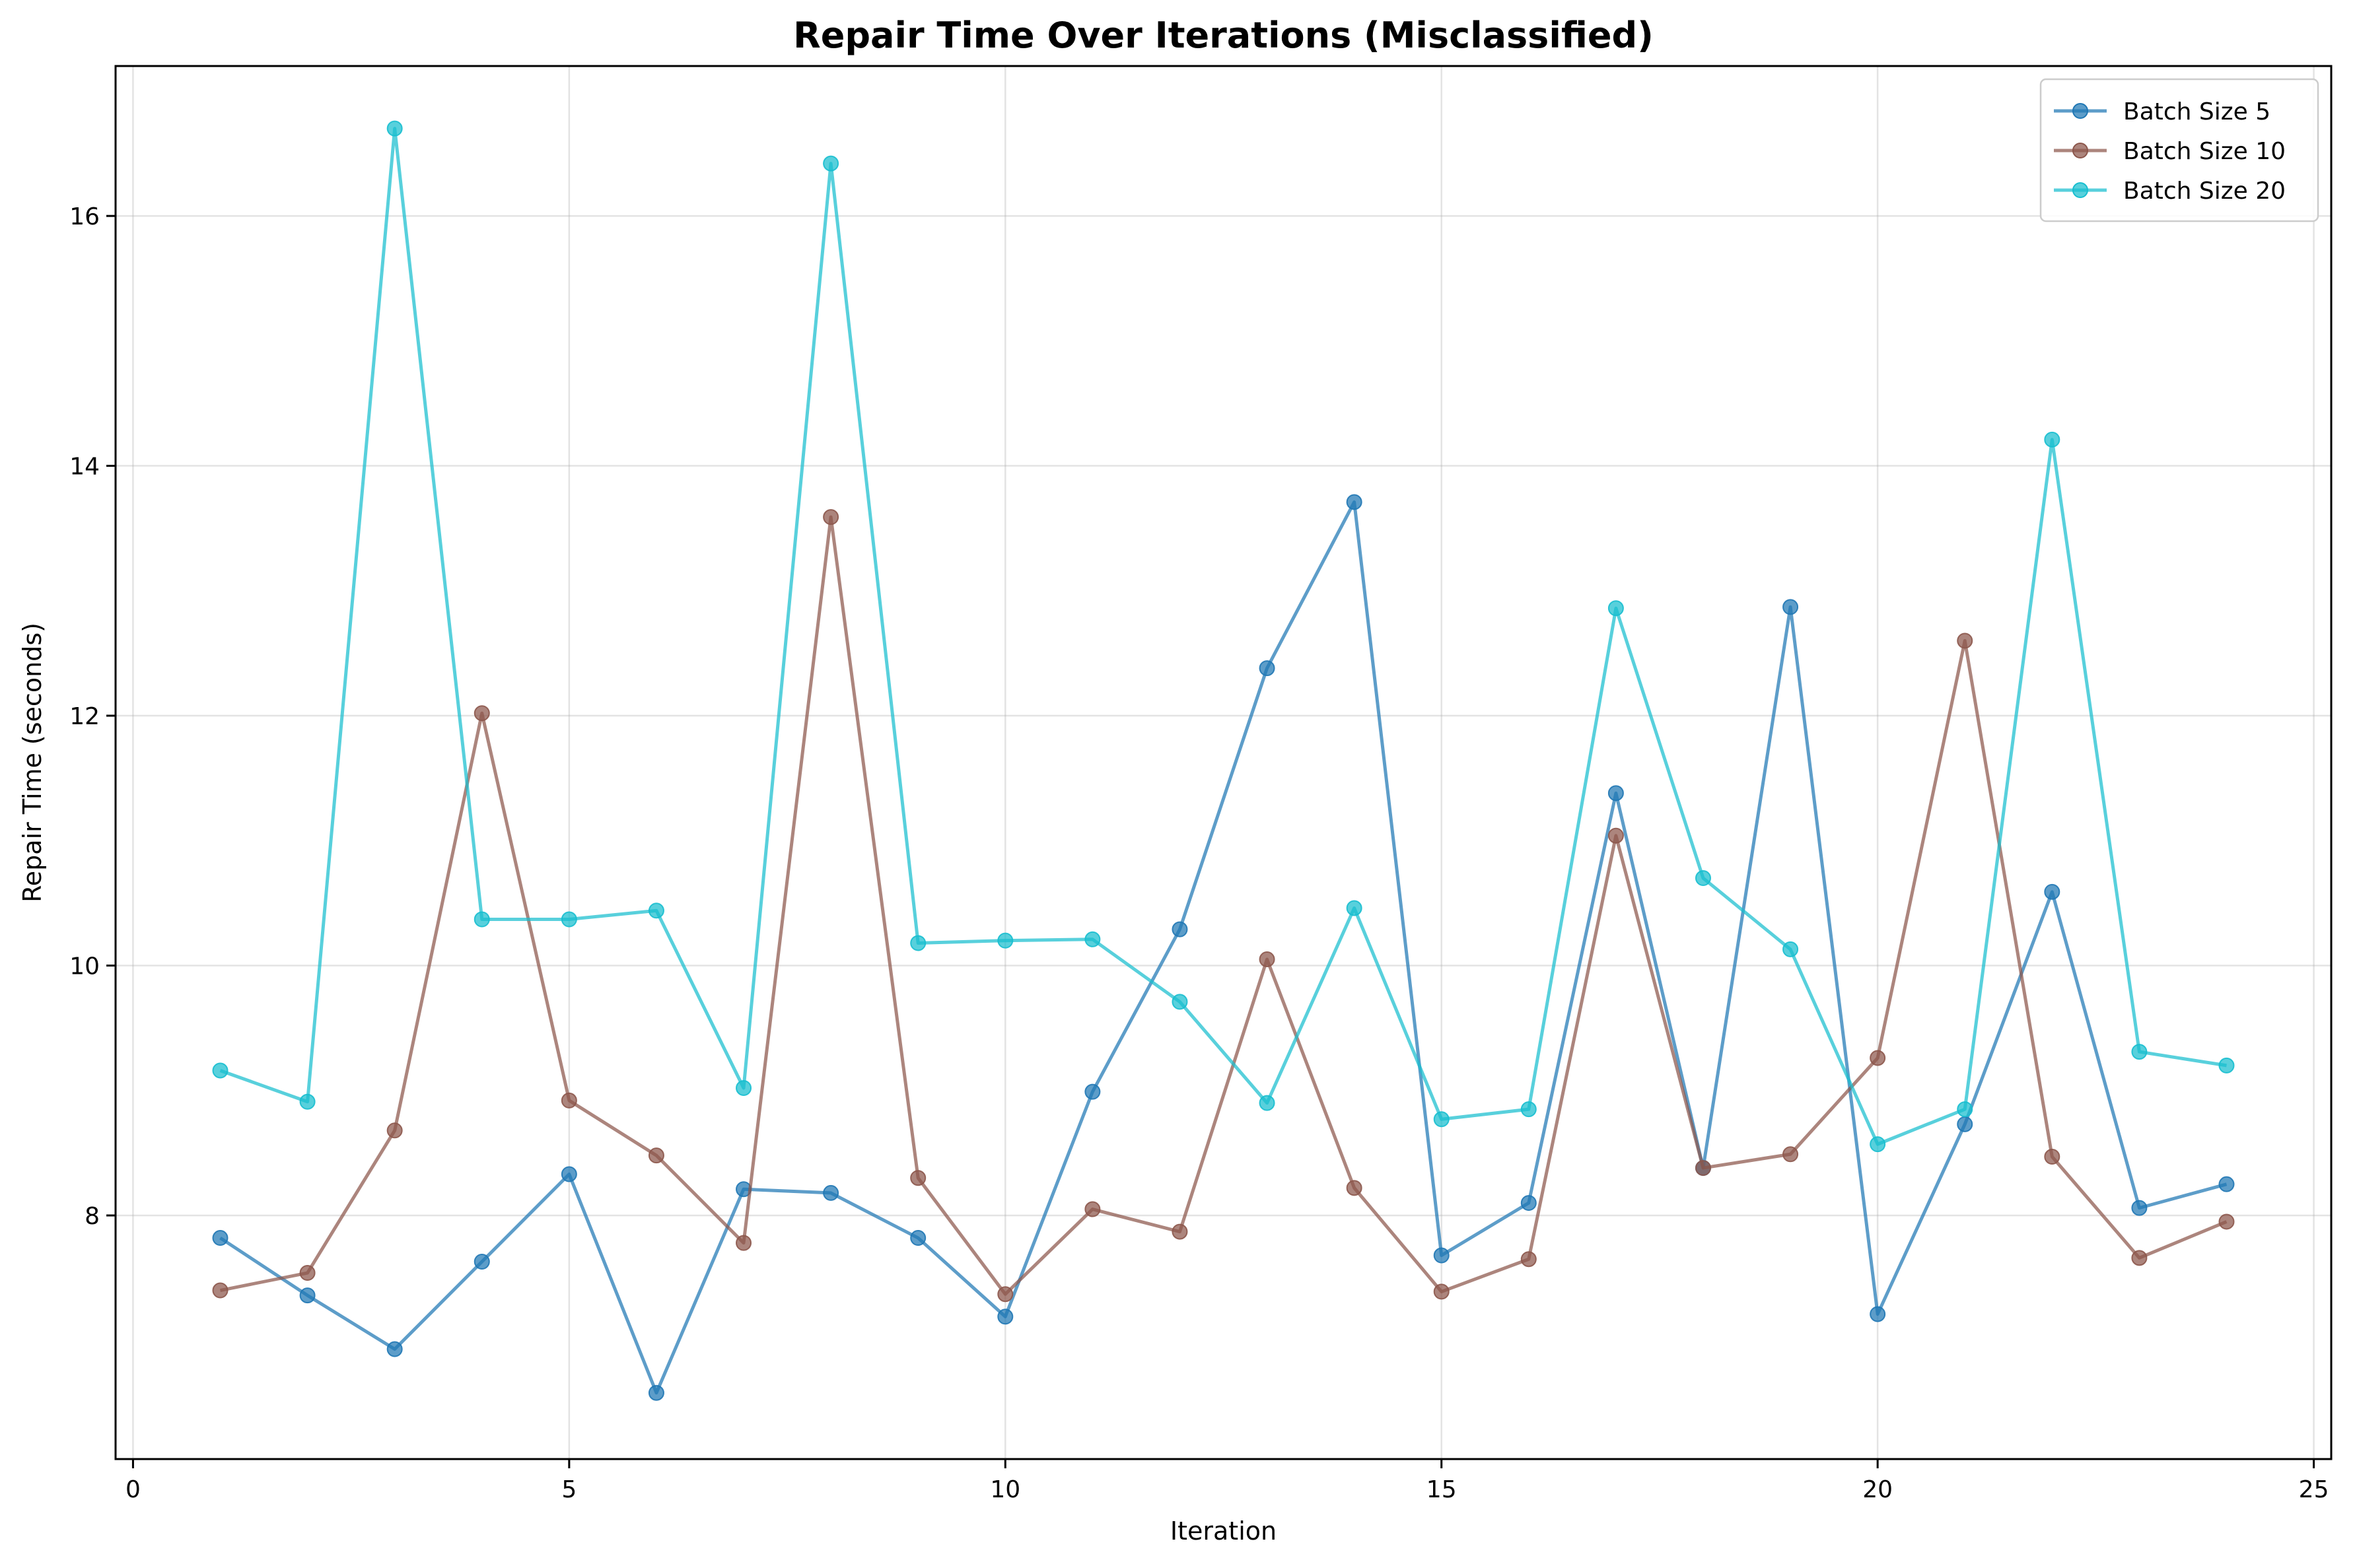 The image size is (2355, 1568). I want to click on legend-item: Batch Size 5, so click(2162, 111).